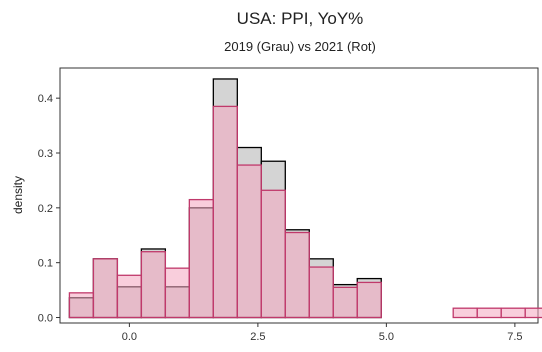  What do you see at coordinates (45, 209) in the screenshot?
I see `y-tick-label: 0.2` at bounding box center [45, 209].